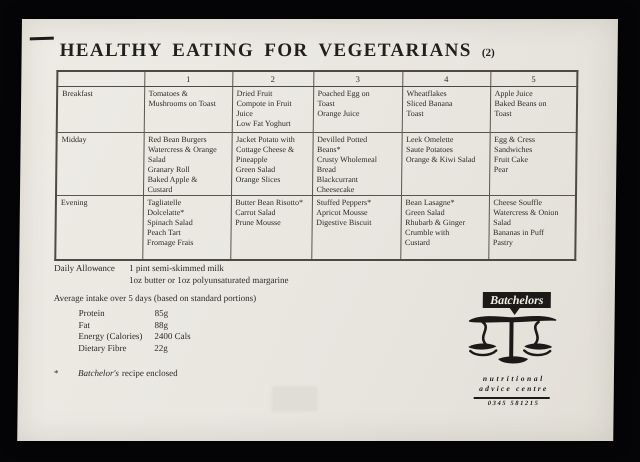 The height and width of the screenshot is (462, 640). I want to click on row-label-breakfast: Breakfast, so click(100, 109).